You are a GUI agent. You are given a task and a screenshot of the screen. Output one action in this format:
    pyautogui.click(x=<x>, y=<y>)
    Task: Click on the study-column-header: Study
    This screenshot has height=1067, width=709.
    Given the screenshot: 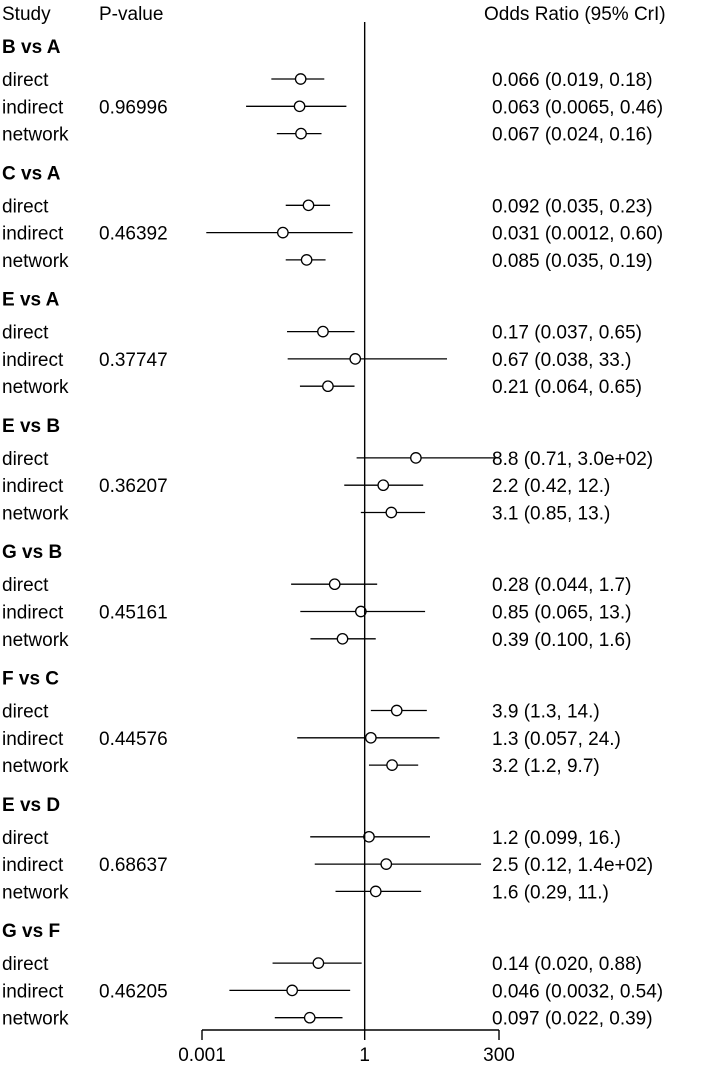 What is the action you would take?
    pyautogui.click(x=26, y=14)
    